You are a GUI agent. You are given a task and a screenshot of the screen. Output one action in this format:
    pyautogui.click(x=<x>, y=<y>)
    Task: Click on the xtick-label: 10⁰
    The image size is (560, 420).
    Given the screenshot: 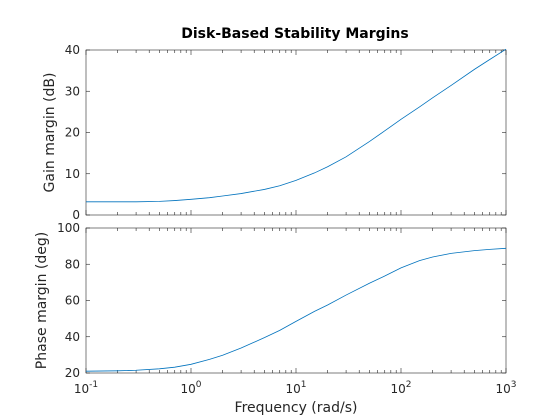 What is the action you would take?
    pyautogui.click(x=190, y=388)
    